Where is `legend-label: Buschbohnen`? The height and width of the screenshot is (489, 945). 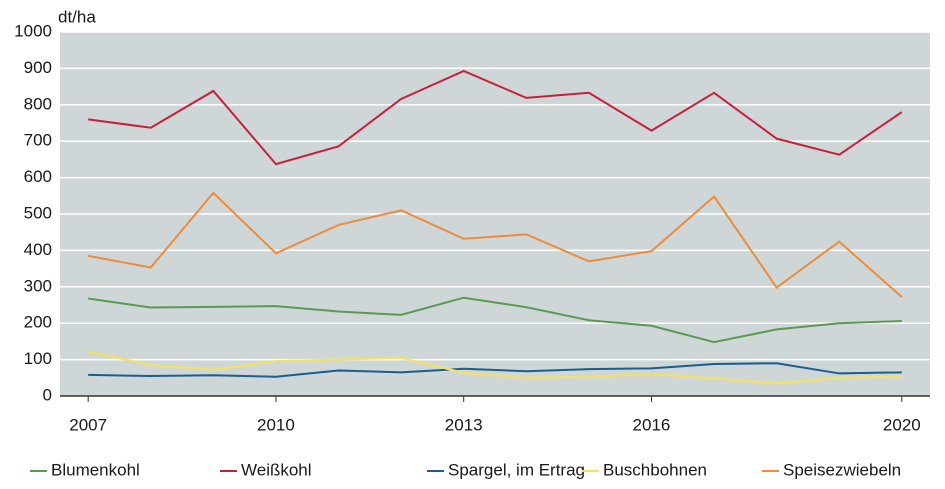 legend-label: Buschbohnen is located at coordinates (655, 469).